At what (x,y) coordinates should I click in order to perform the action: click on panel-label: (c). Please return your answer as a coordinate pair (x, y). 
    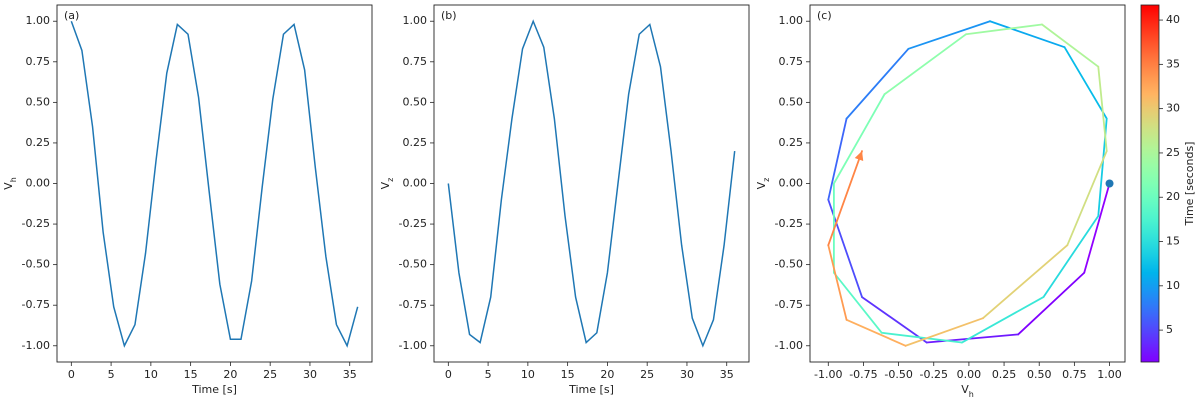
    Looking at the image, I should click on (824, 15).